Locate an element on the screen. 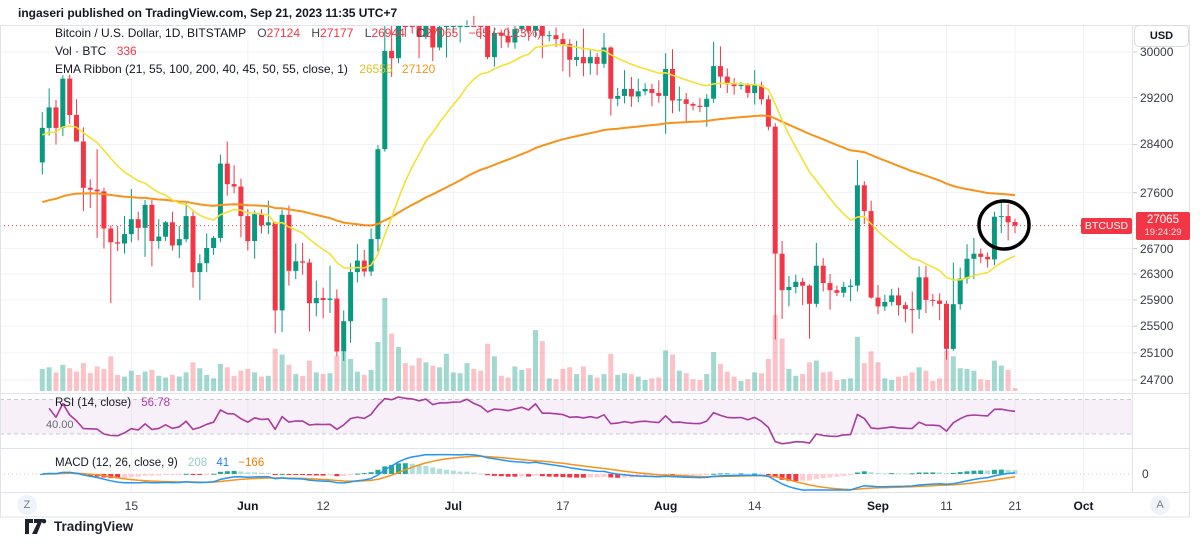 Image resolution: width=1200 pixels, height=547 pixels. time-axis-tick: Aug is located at coordinates (665, 506).